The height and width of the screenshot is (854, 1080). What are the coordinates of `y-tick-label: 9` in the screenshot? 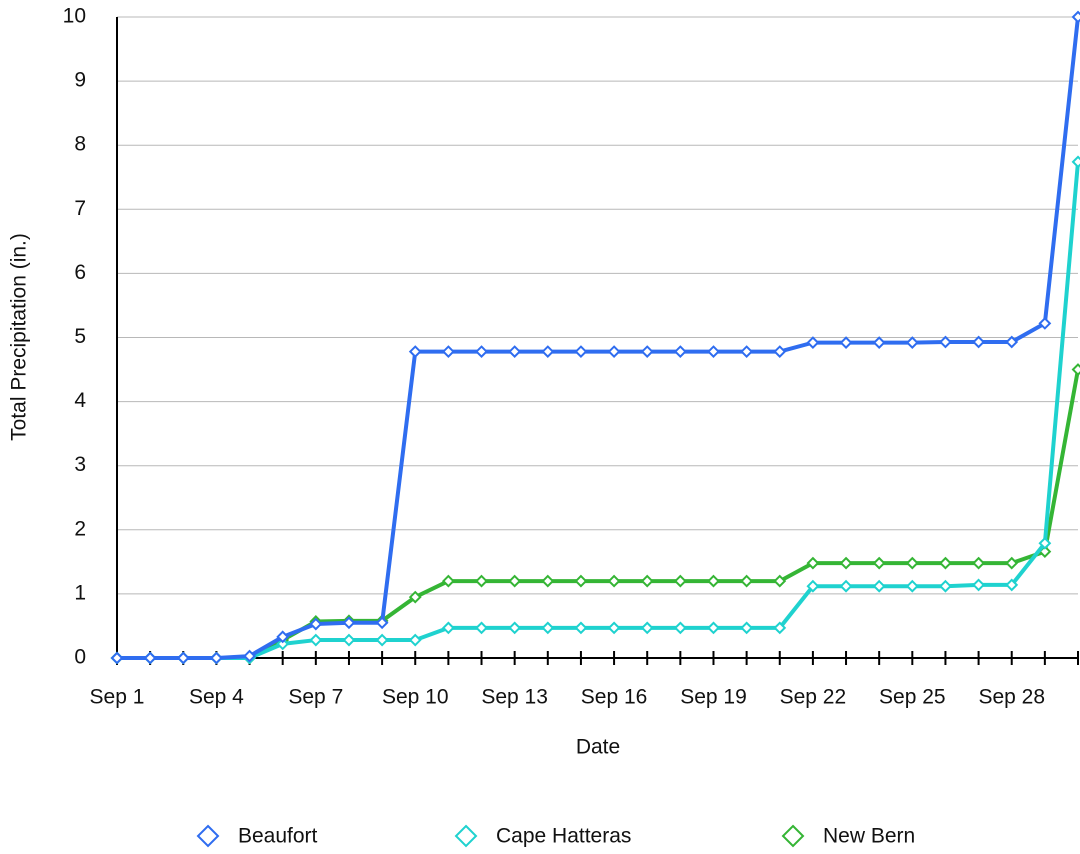 It's located at (80, 80).